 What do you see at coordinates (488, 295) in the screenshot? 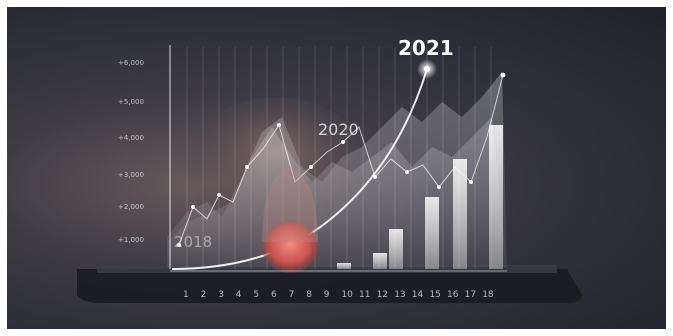
I see `x-tick-label: 18` at bounding box center [488, 295].